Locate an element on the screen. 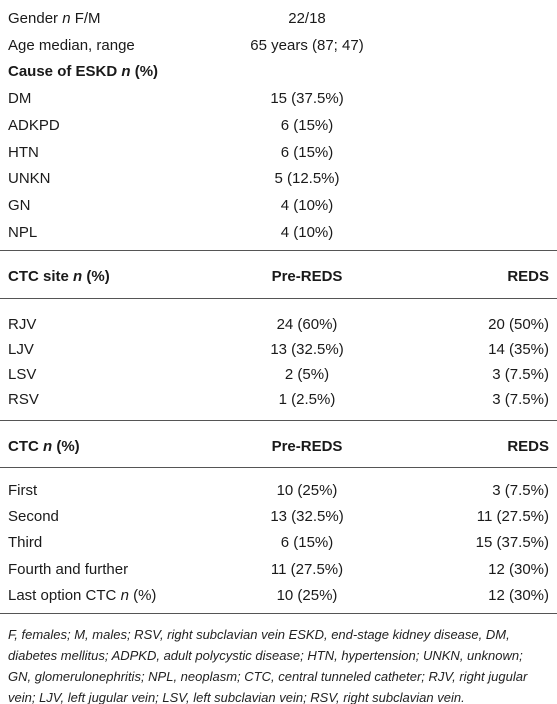 The image size is (557, 704). label-part: Age median, range is located at coordinates (71, 45).